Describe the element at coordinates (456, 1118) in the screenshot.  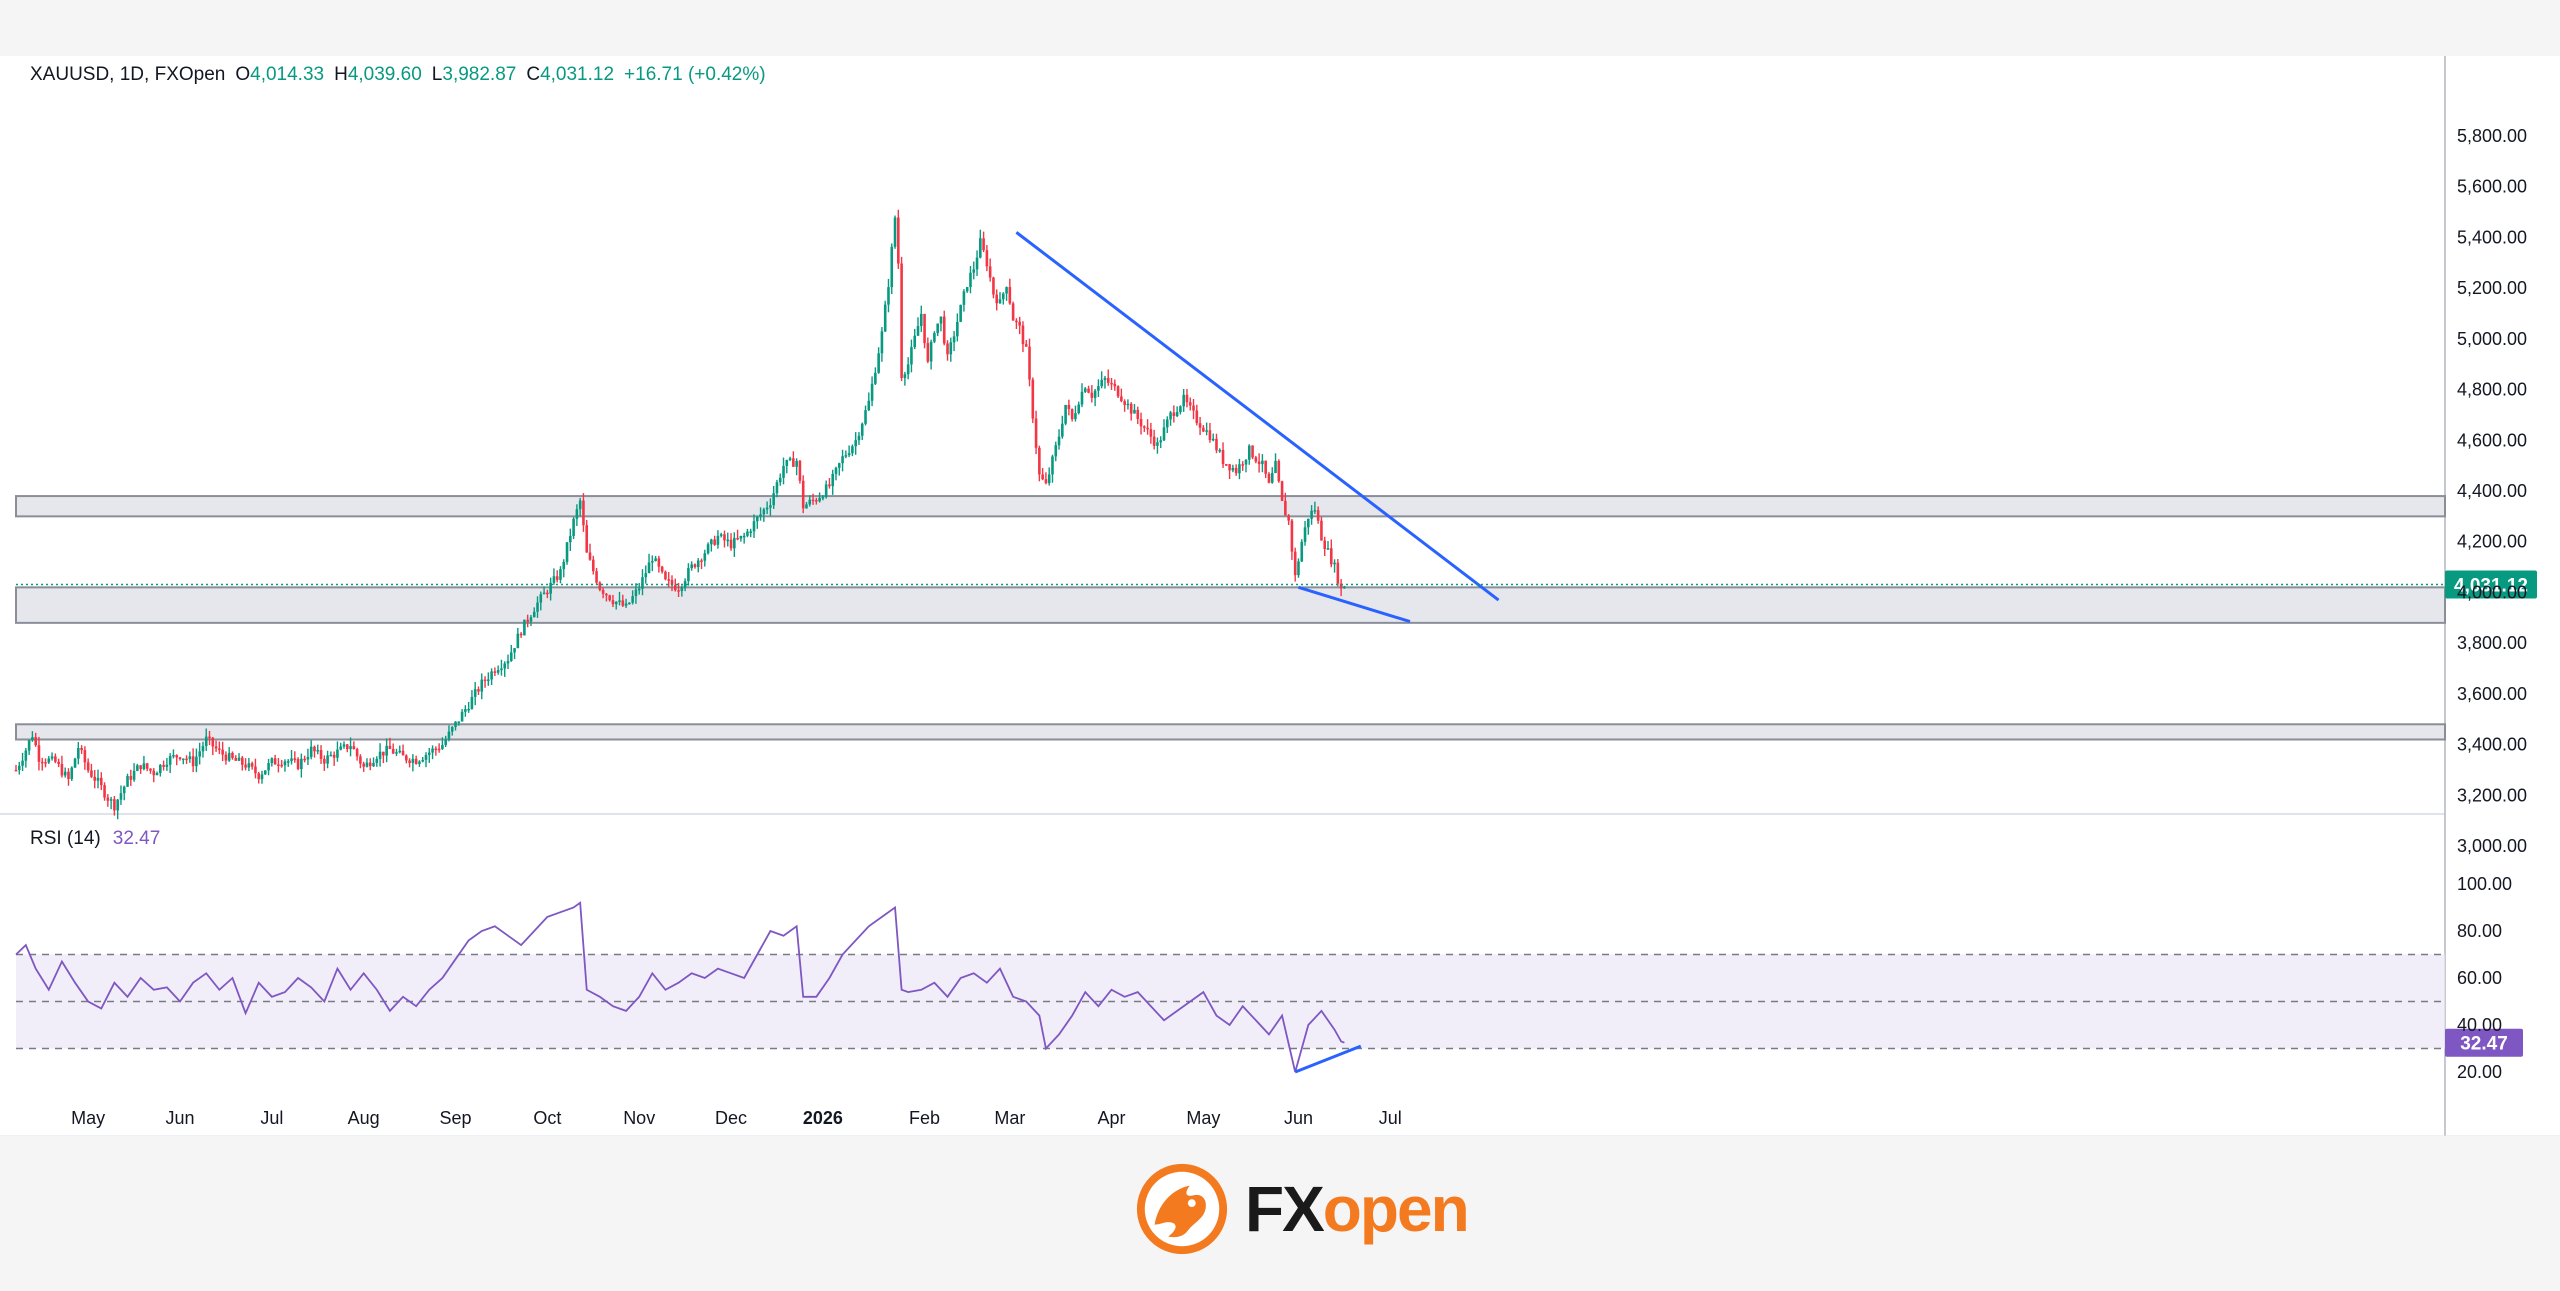
I see `time-tick-label: Sep` at that location.